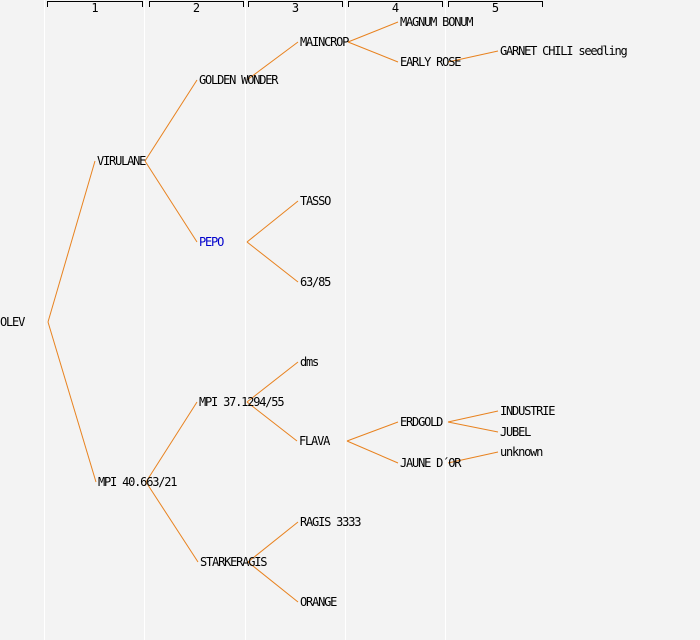 This screenshot has width=700, height=640. I want to click on generation-number: 3, so click(295, 8).